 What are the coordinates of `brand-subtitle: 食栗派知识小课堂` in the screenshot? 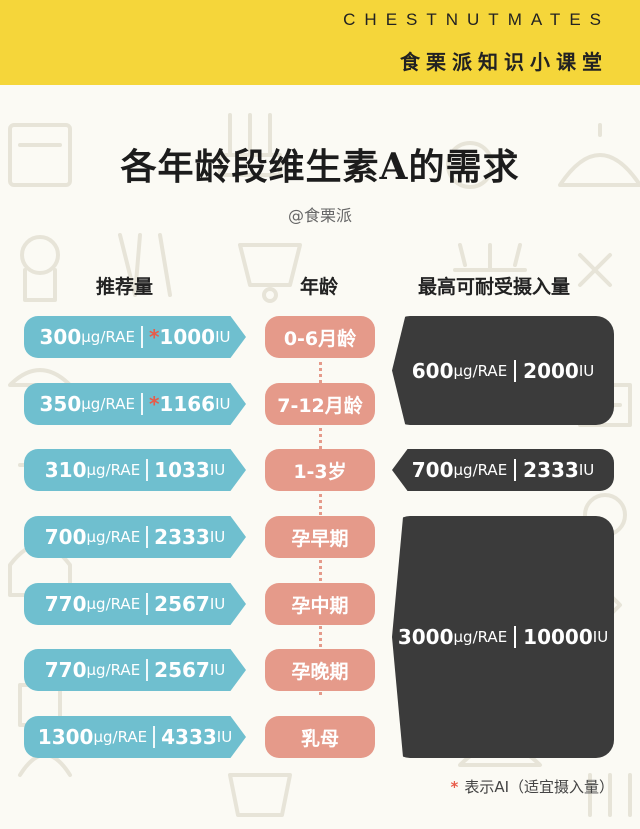 It's located at (504, 62).